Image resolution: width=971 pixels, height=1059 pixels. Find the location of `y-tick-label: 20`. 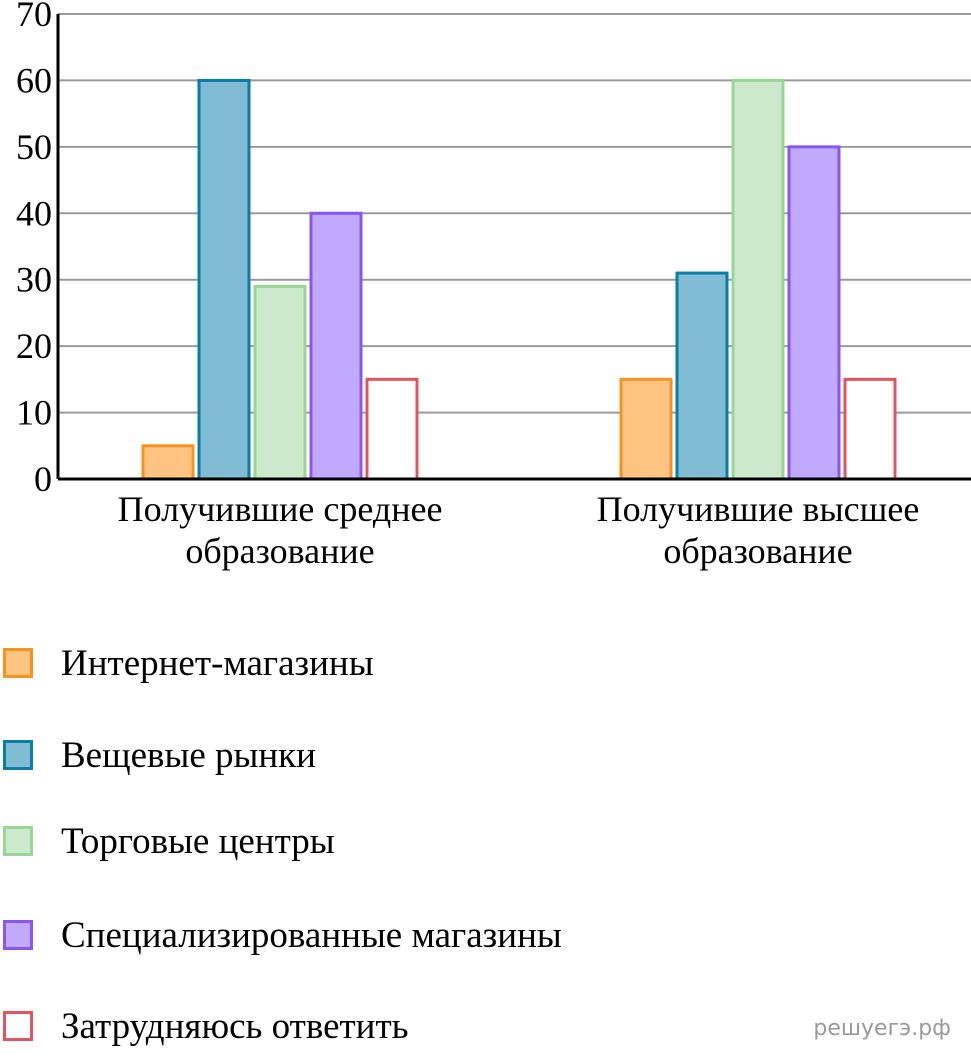

y-tick-label: 20 is located at coordinates (34, 346).